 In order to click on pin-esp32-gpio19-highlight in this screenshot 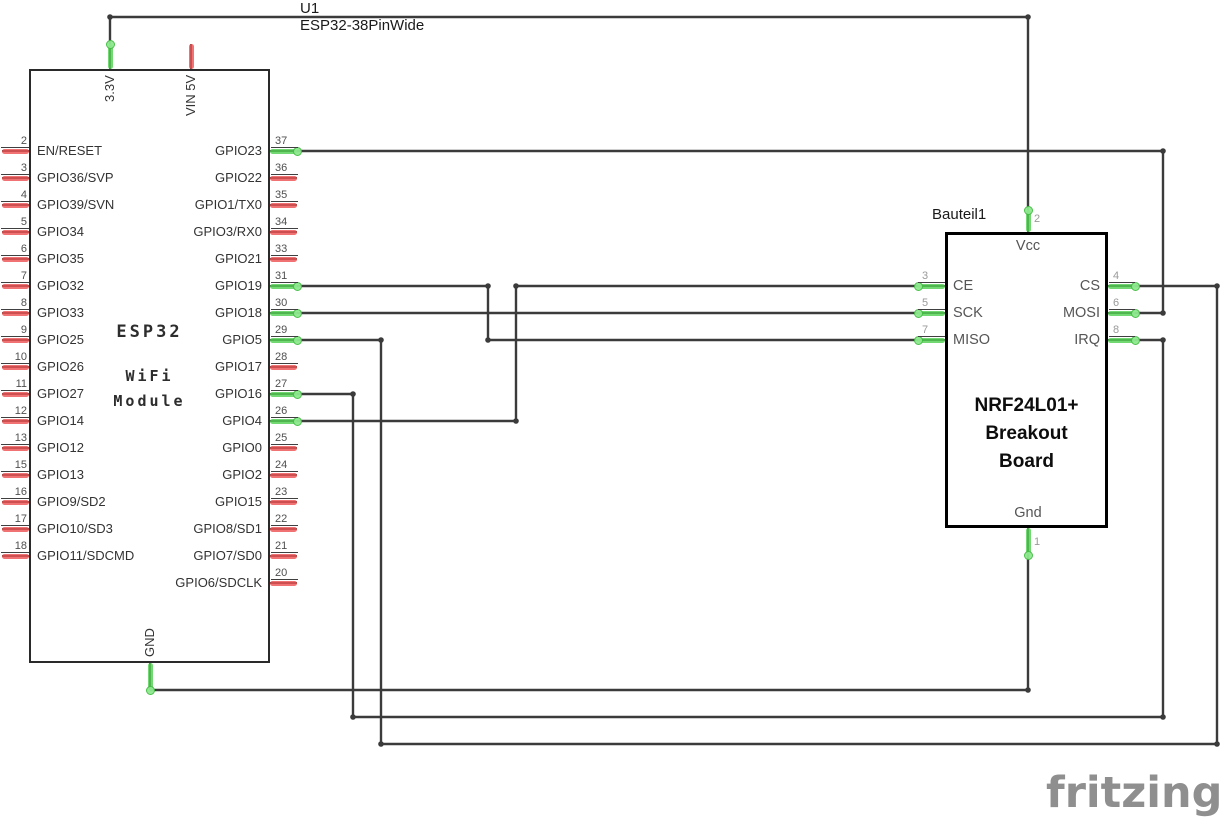, I will do `click(283, 286)`.